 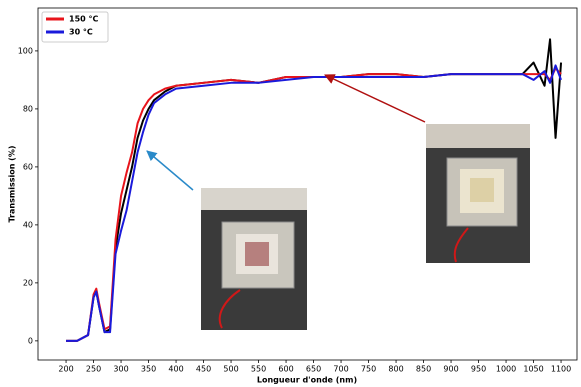 What do you see at coordinates (175, 369) in the screenshot?
I see `x-tick-label: 400` at bounding box center [175, 369].